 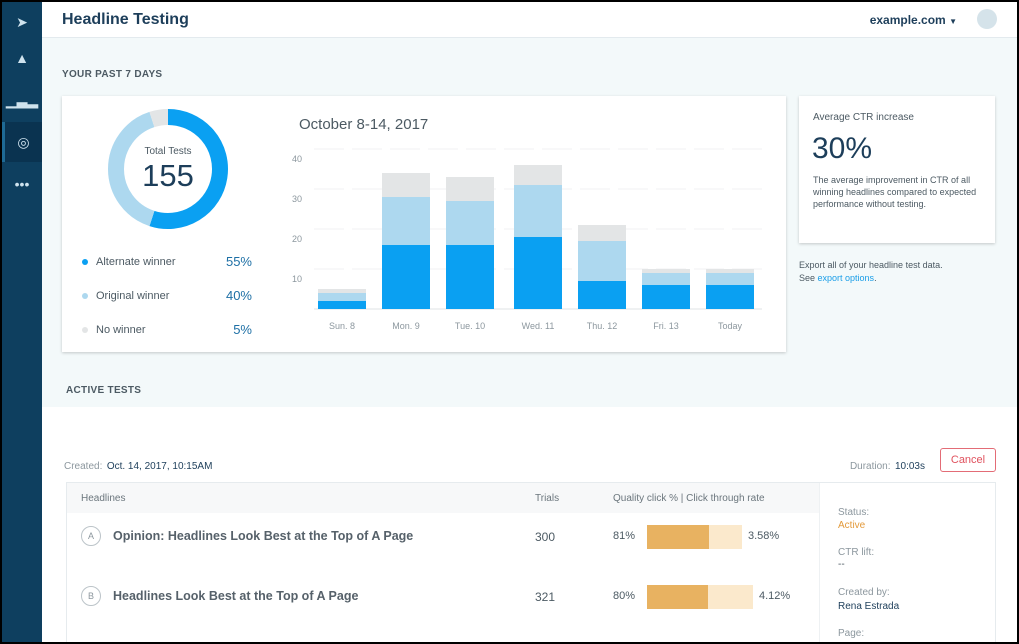 I want to click on x-tick-label: Sun. 8, so click(x=342, y=326).